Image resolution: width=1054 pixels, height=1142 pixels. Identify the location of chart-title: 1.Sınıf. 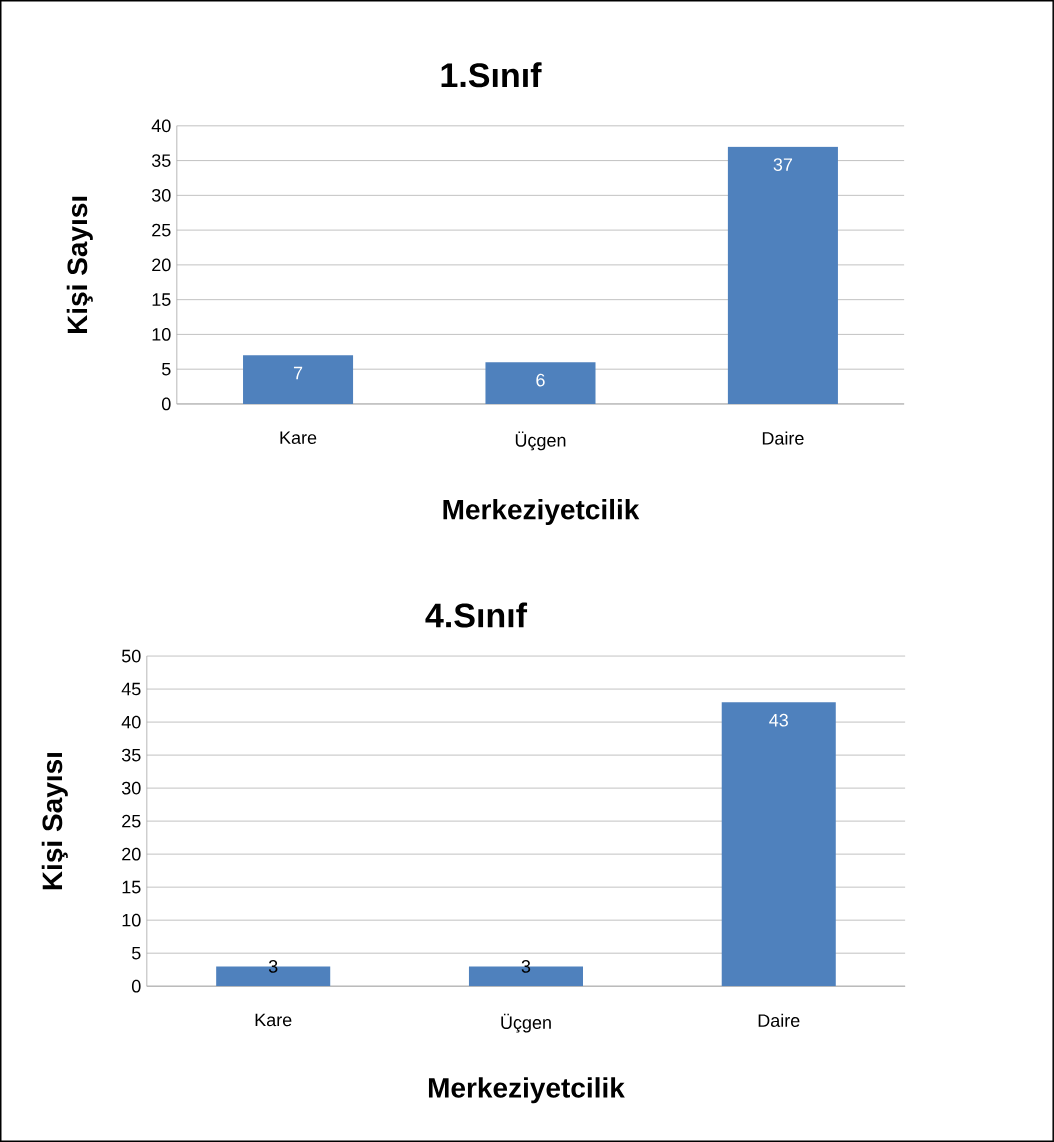
(491, 75).